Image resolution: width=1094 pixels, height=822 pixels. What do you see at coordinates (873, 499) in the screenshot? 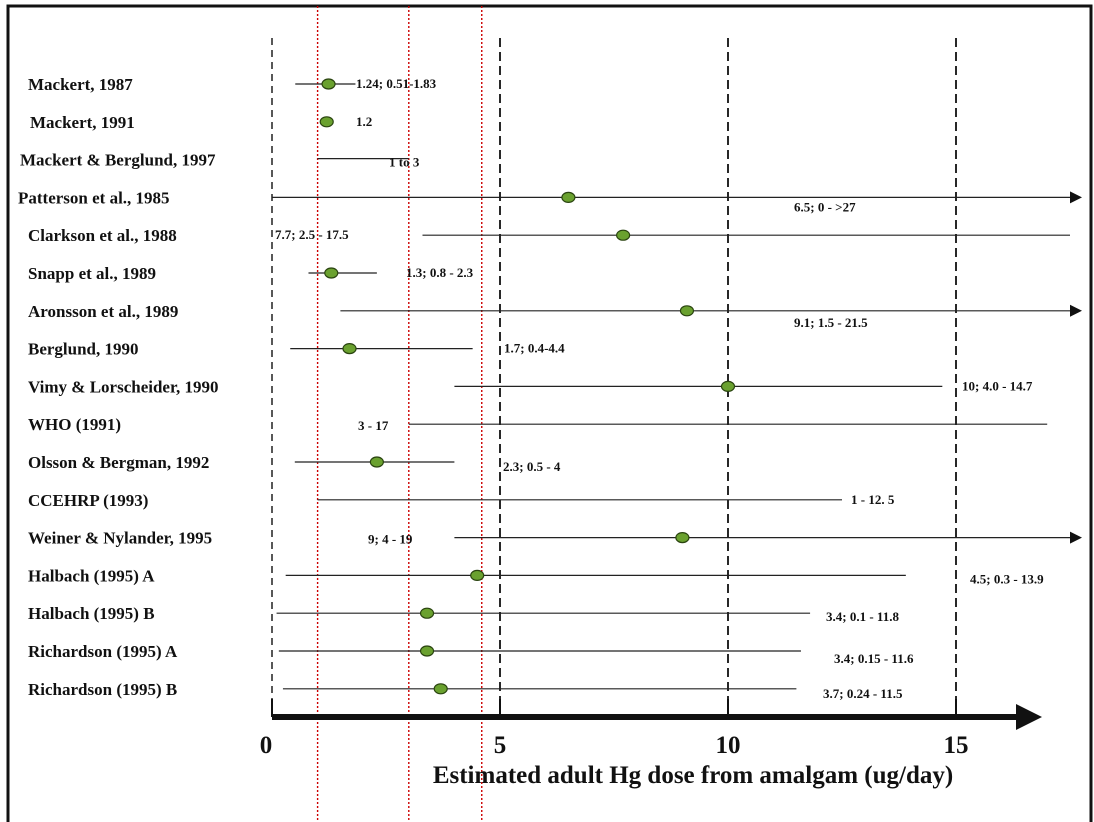
I see `value-label: 1 - 12. 5` at bounding box center [873, 499].